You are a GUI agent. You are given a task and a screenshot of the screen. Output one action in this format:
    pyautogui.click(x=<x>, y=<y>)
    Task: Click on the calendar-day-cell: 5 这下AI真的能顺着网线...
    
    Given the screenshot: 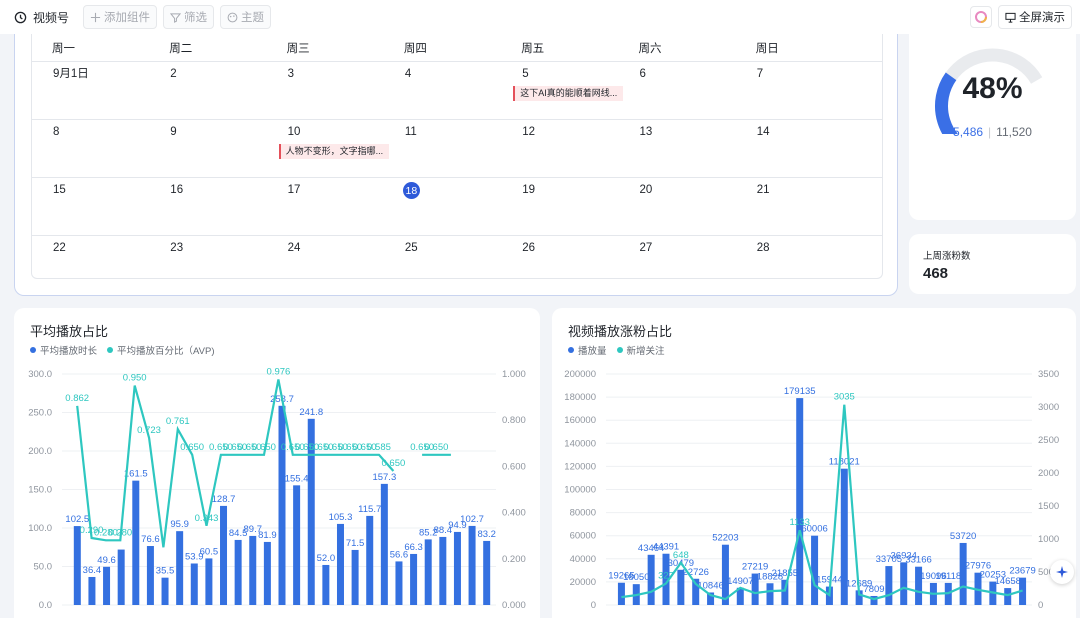 What is the action you would take?
    pyautogui.click(x=562, y=90)
    